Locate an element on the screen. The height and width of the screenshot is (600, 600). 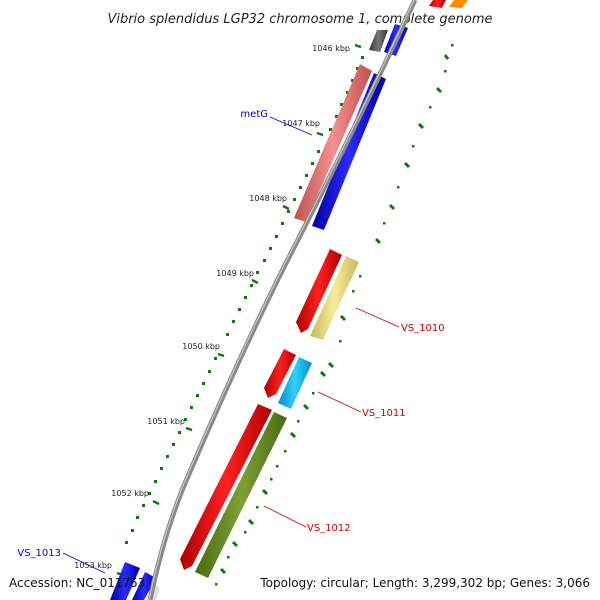
tick-label: 1046 kbp is located at coordinates (331, 48).